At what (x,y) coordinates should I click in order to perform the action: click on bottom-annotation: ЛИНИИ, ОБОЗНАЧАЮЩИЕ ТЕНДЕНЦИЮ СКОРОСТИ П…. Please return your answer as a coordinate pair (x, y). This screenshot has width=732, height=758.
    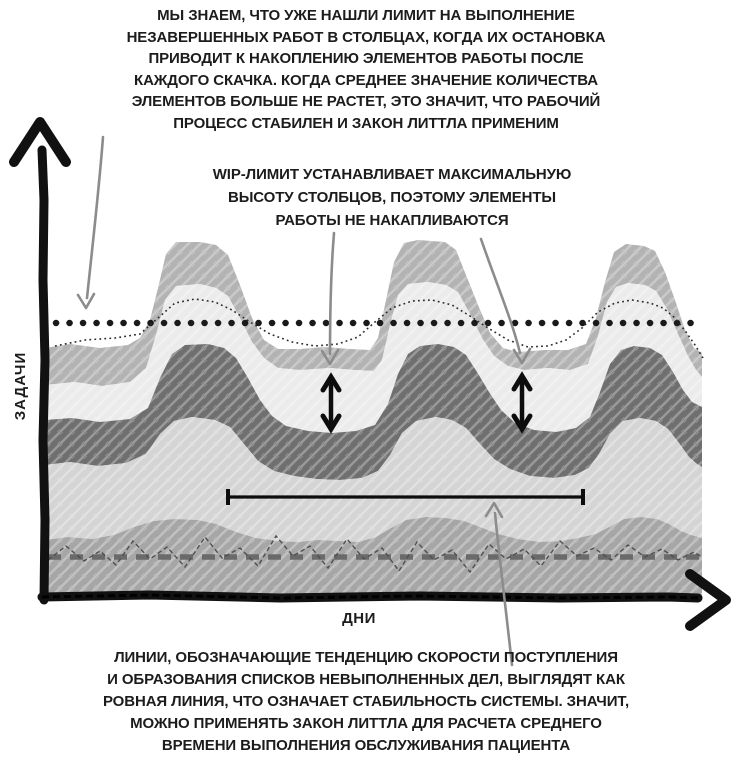
    Looking at the image, I should click on (366, 702).